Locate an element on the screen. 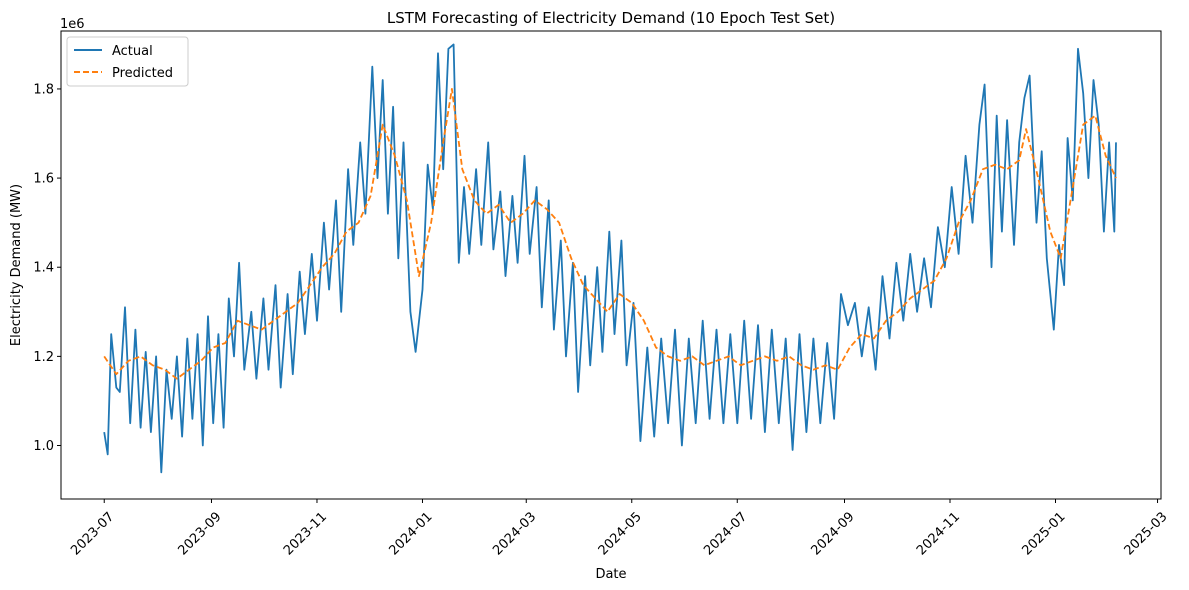  y-tick-label: 1.6 is located at coordinates (43, 179).